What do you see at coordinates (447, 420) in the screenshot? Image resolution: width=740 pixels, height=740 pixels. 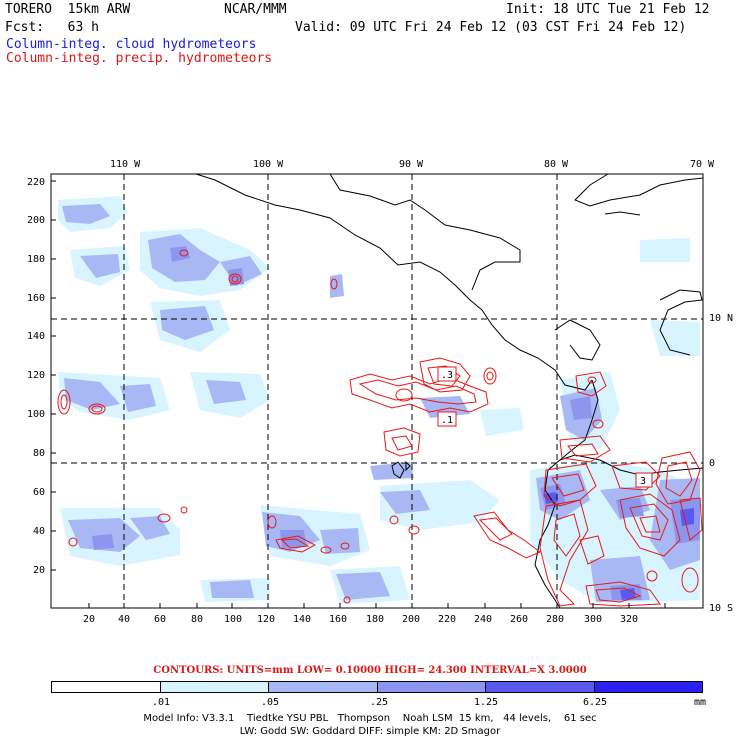 I see `contour-label: .1` at bounding box center [447, 420].